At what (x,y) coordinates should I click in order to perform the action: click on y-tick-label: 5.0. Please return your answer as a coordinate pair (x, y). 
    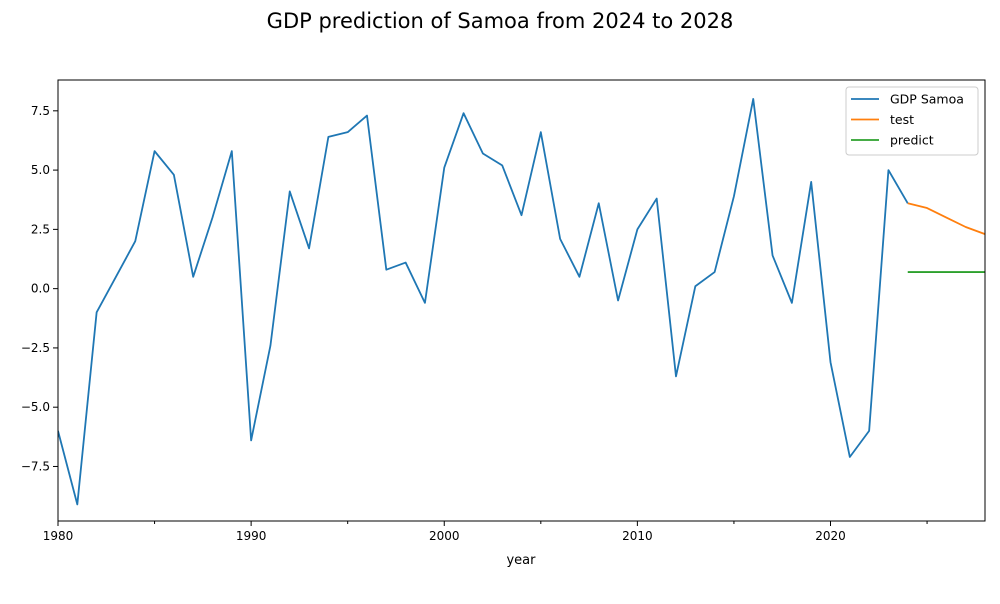
    Looking at the image, I should click on (40, 170).